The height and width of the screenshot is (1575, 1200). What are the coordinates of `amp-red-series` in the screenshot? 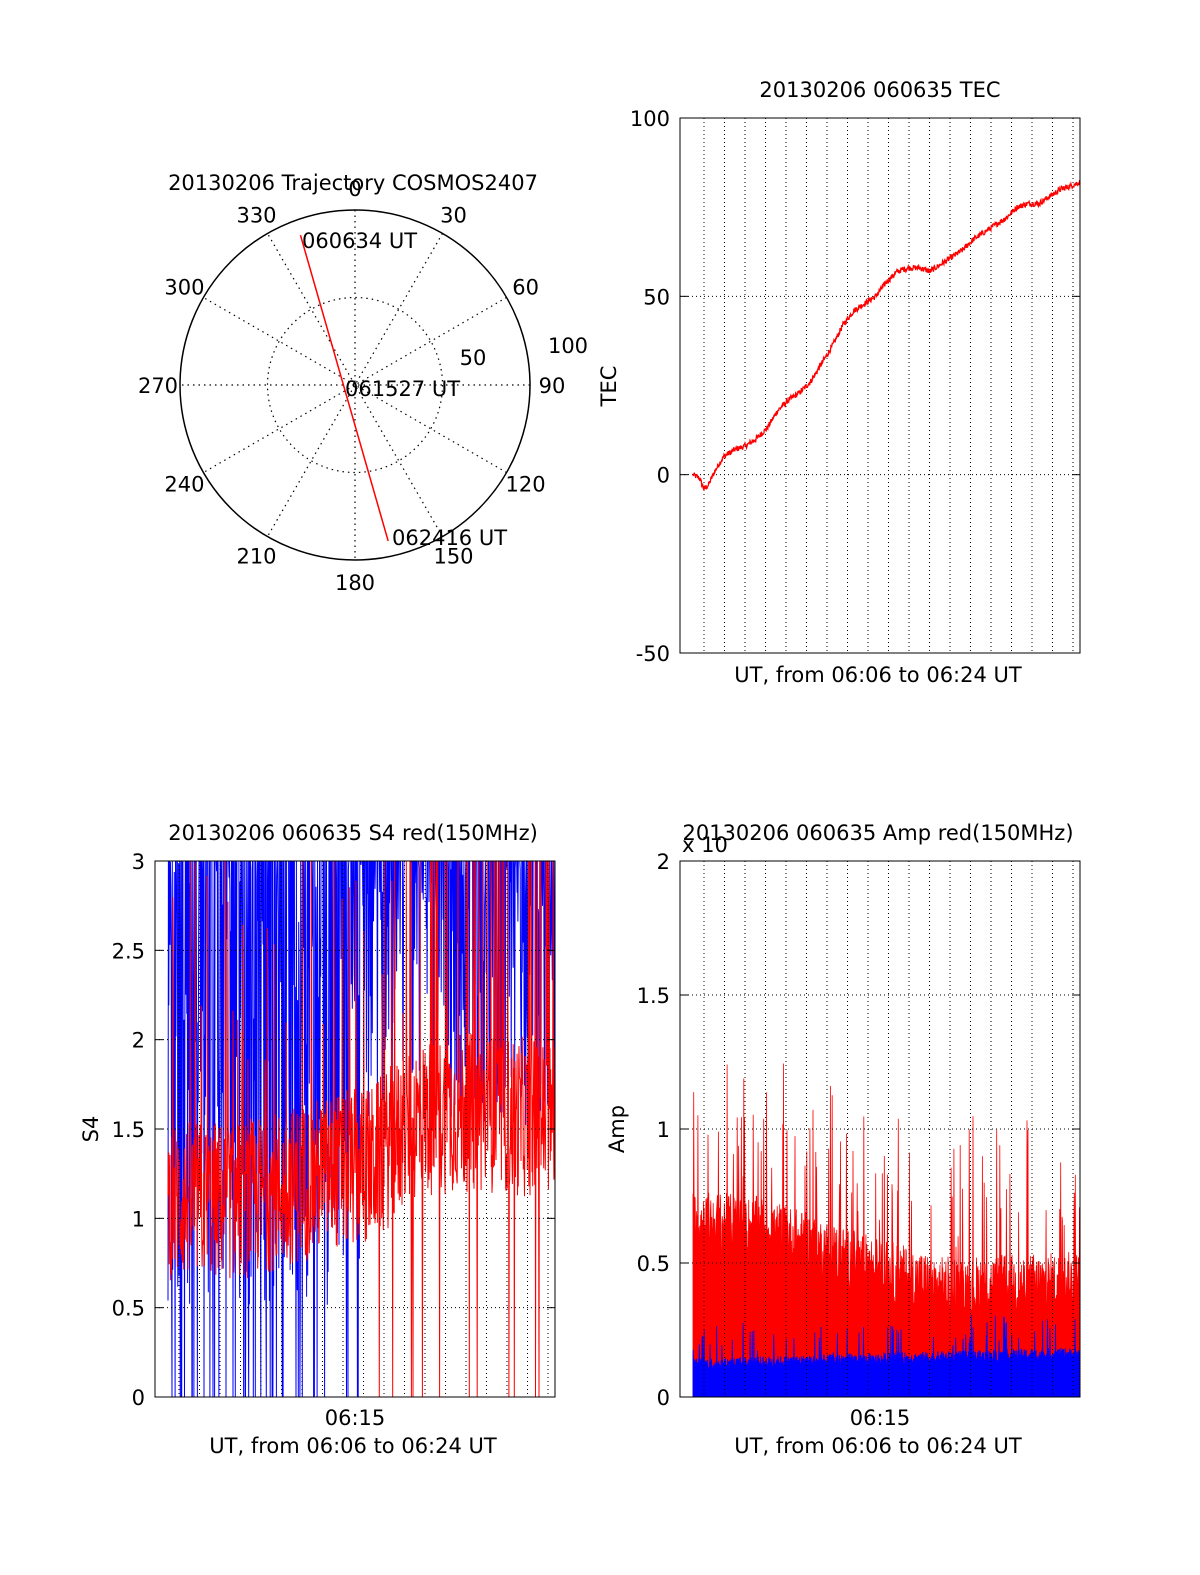 It's located at (886, 1230).